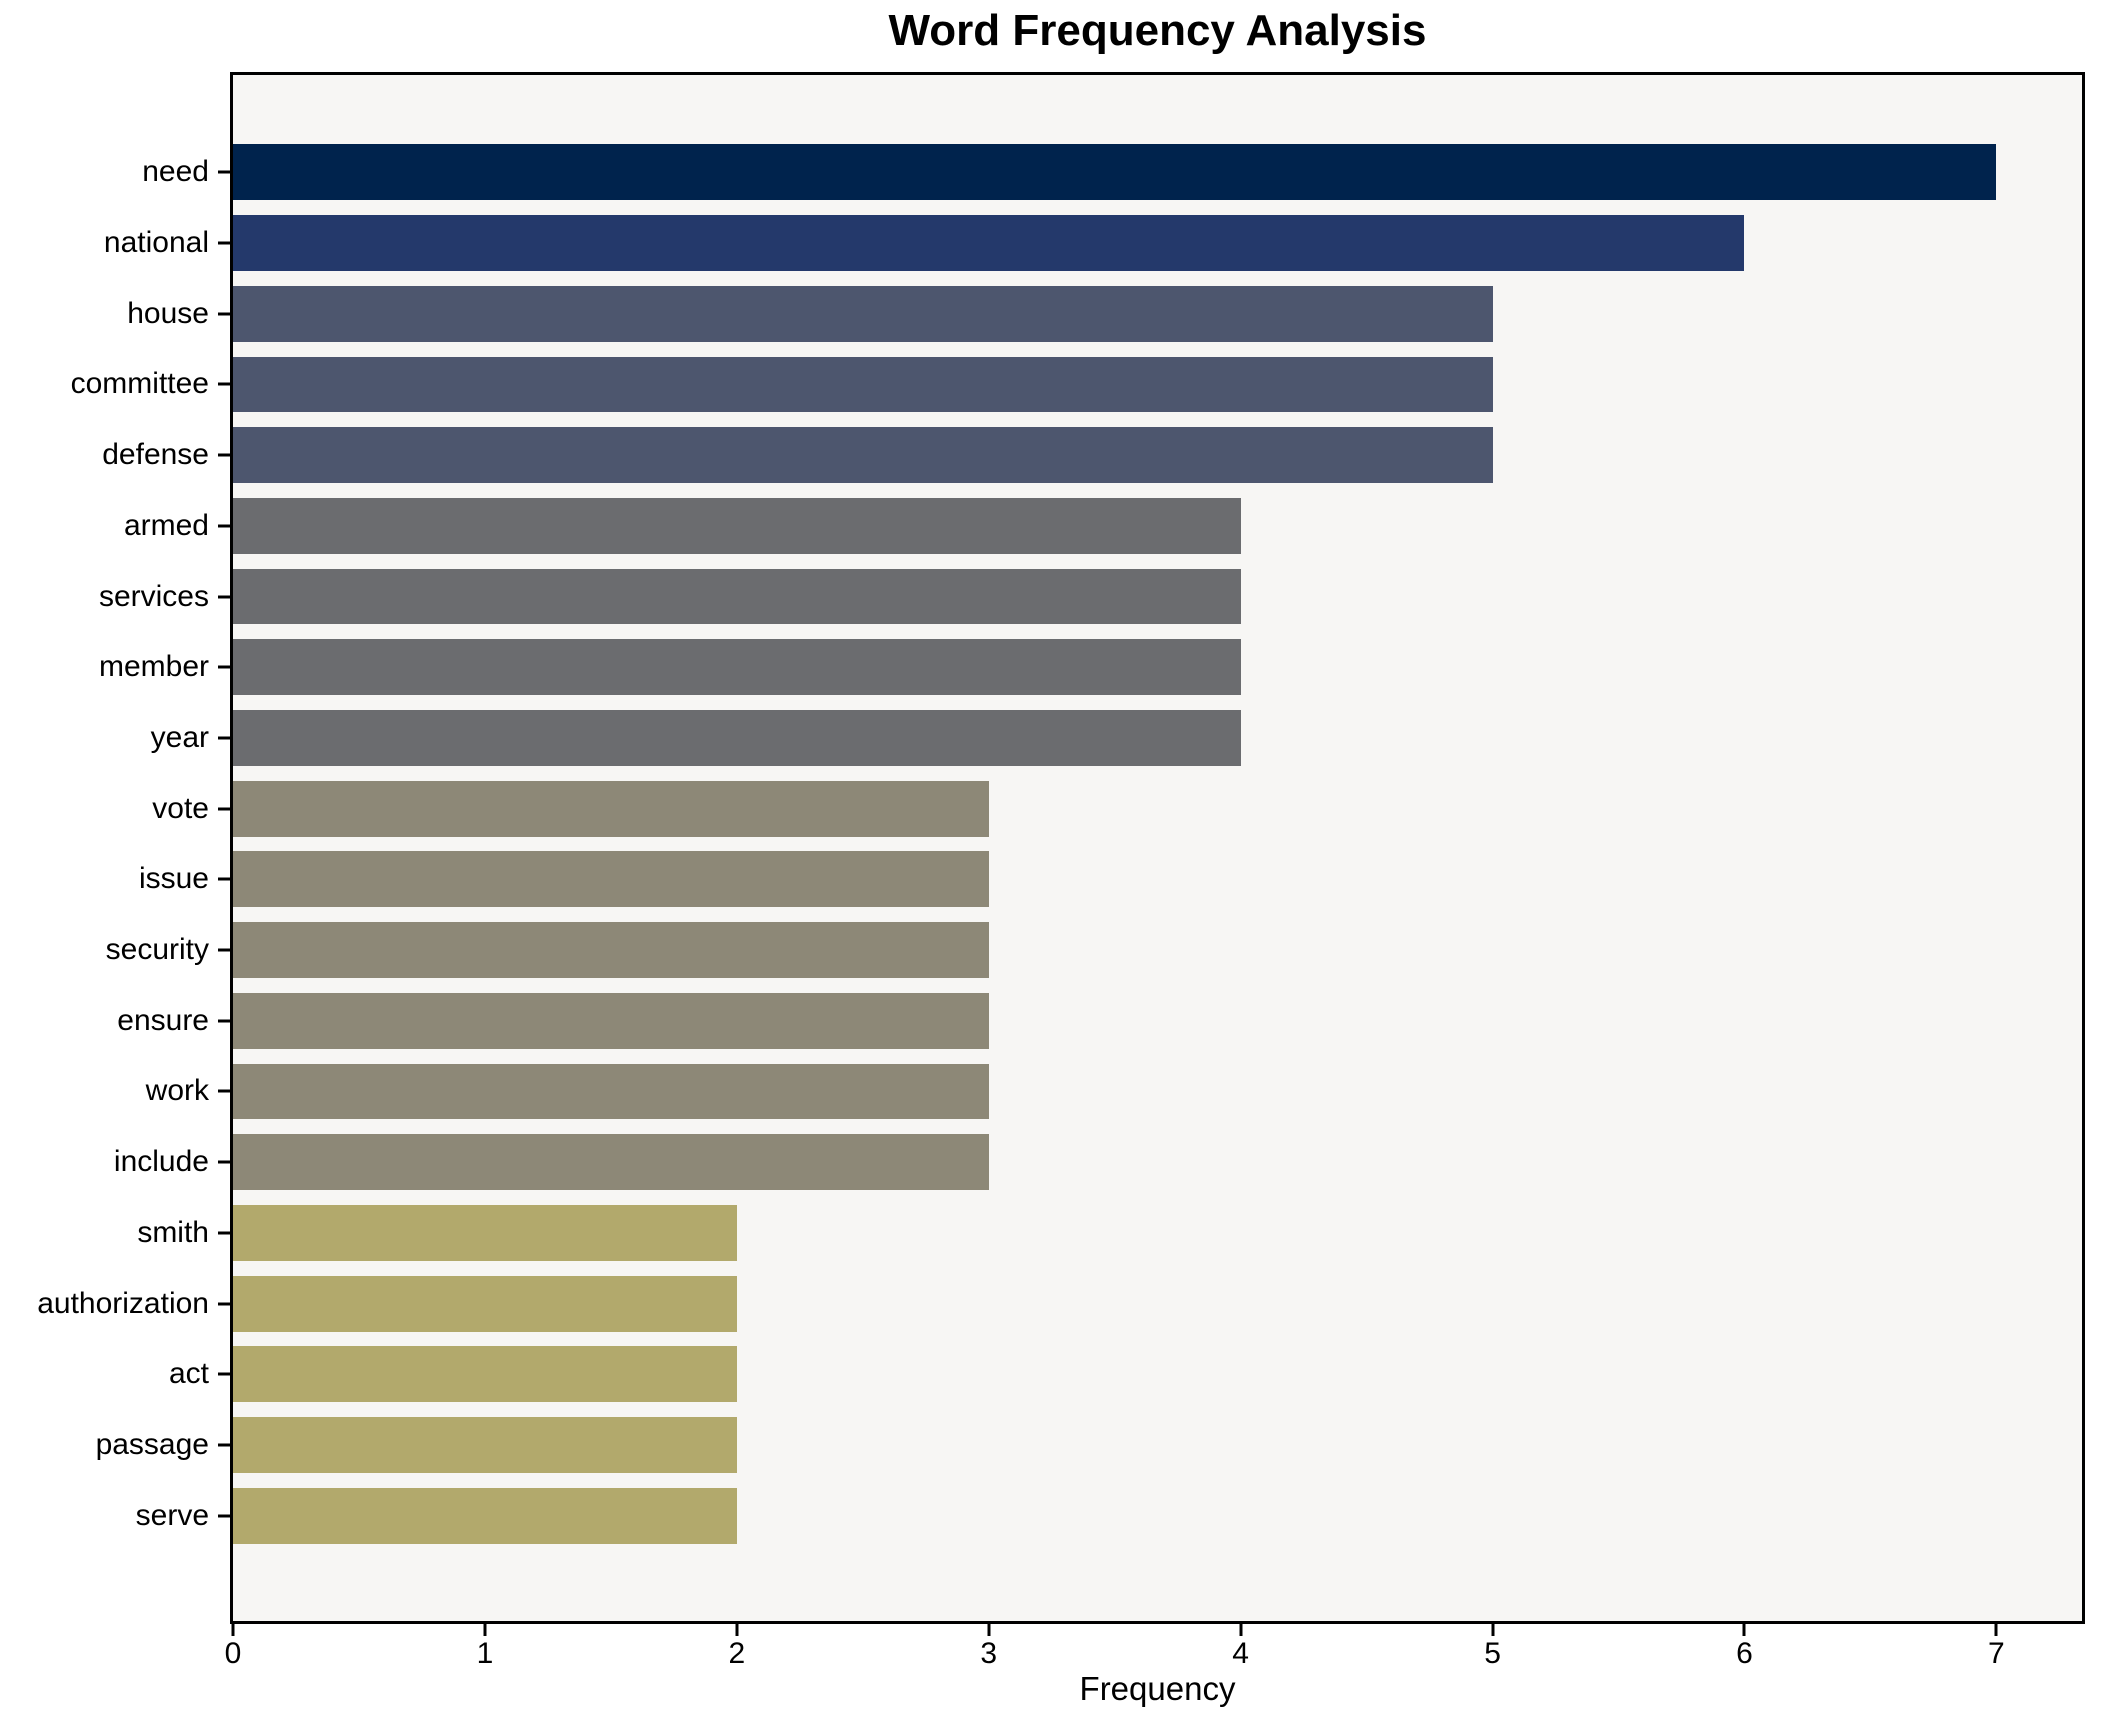 The height and width of the screenshot is (1722, 2110). What do you see at coordinates (180, 808) in the screenshot?
I see `y-axis-label: vote` at bounding box center [180, 808].